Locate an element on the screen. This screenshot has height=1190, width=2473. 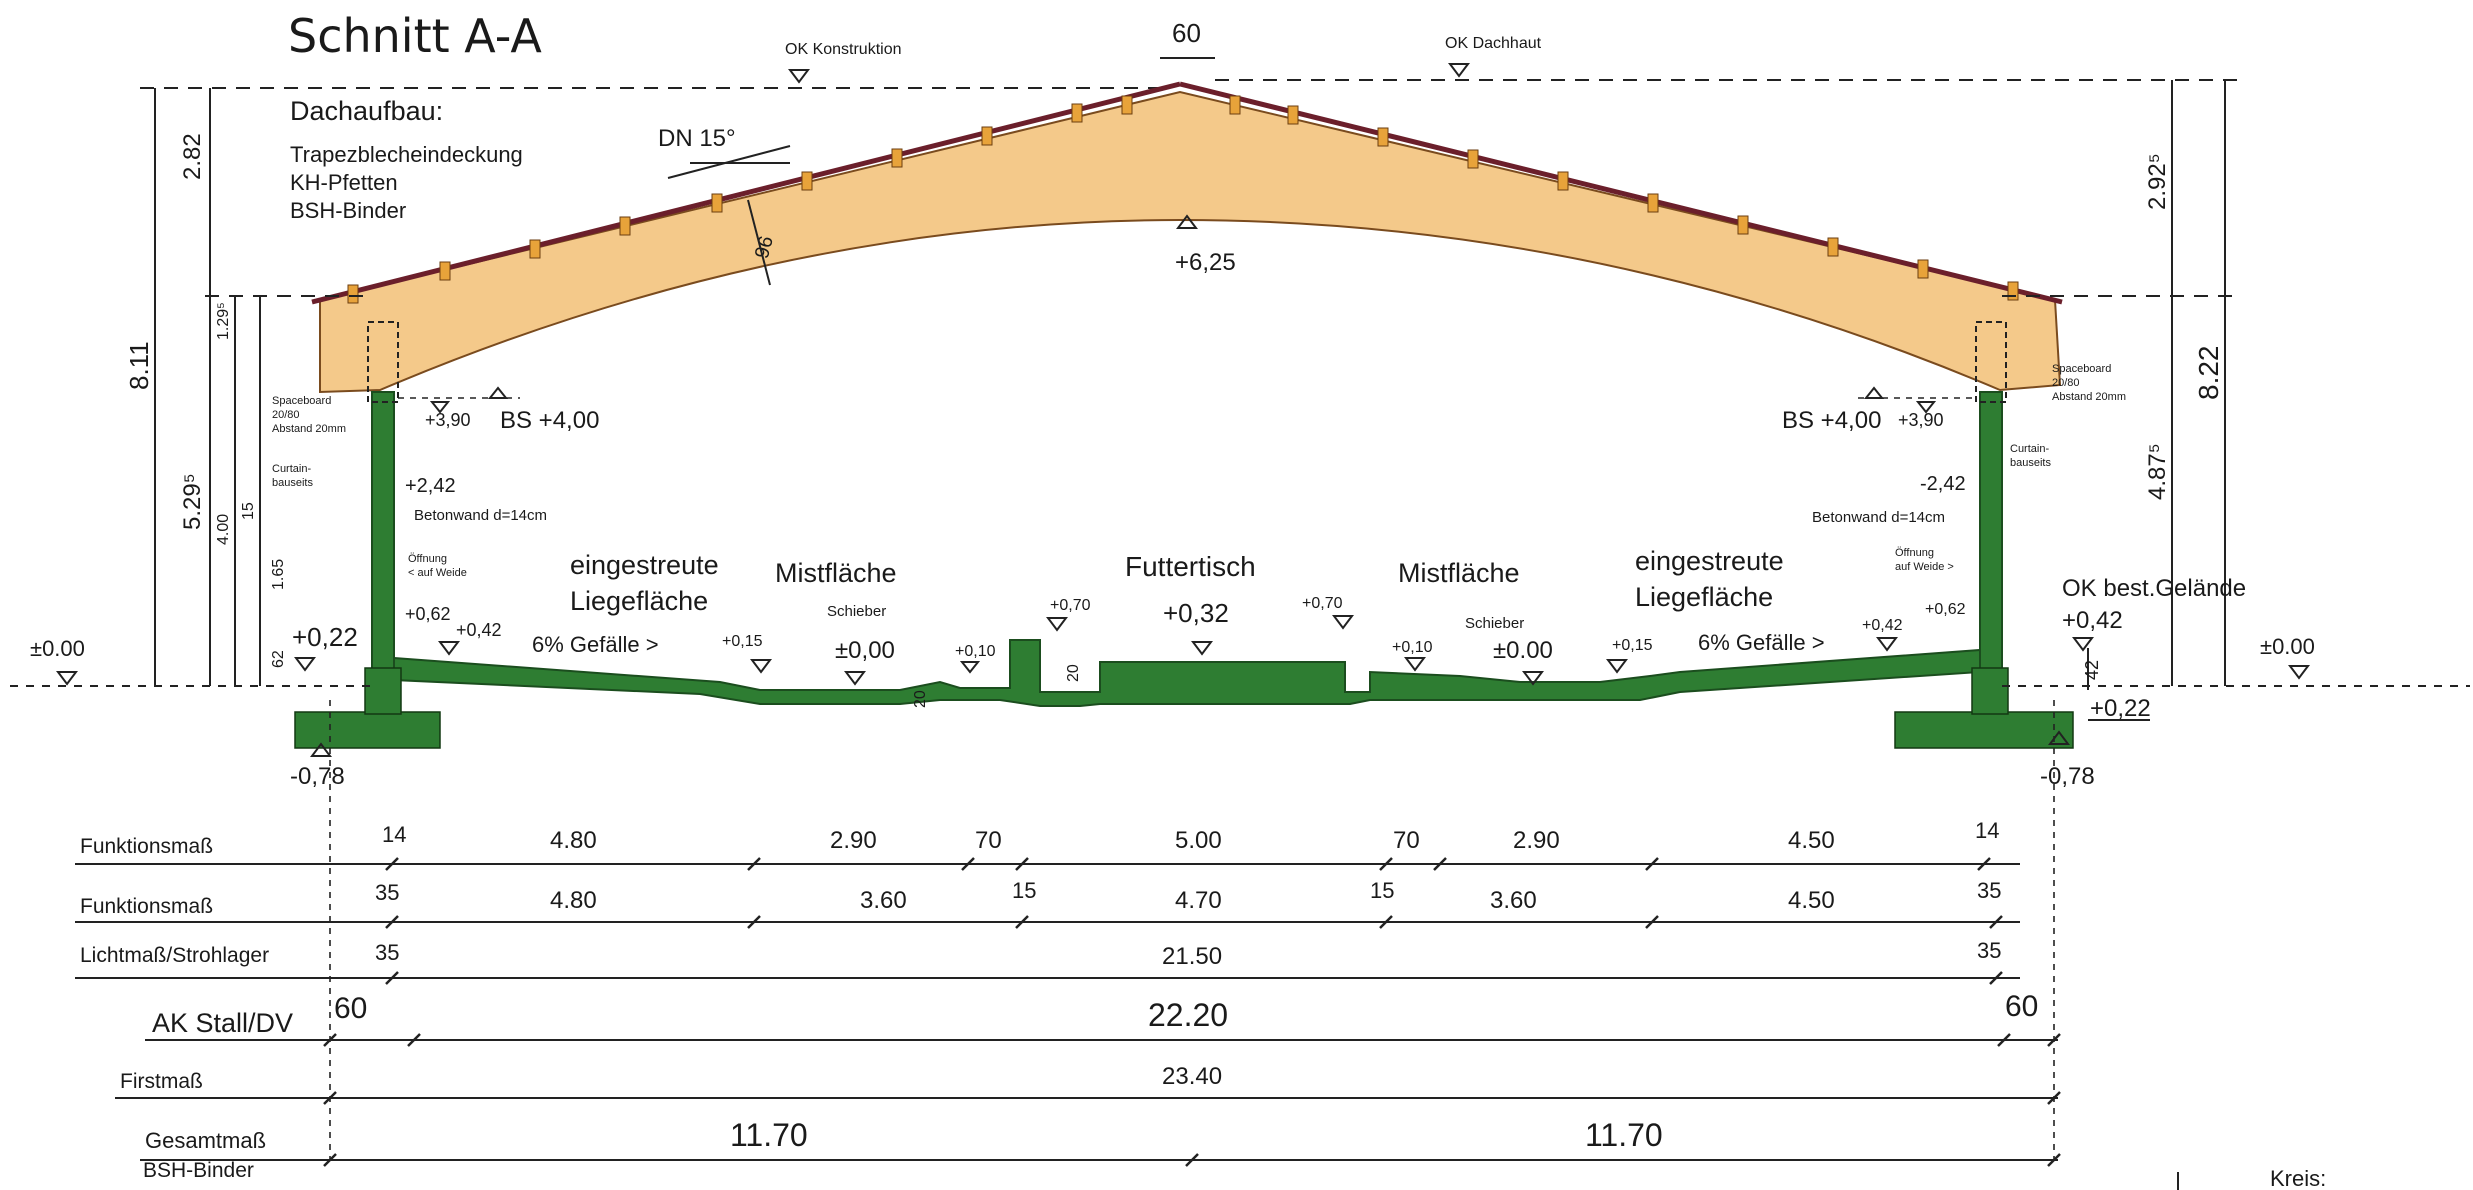
column-right-outline is located at coordinates (1991, 362).